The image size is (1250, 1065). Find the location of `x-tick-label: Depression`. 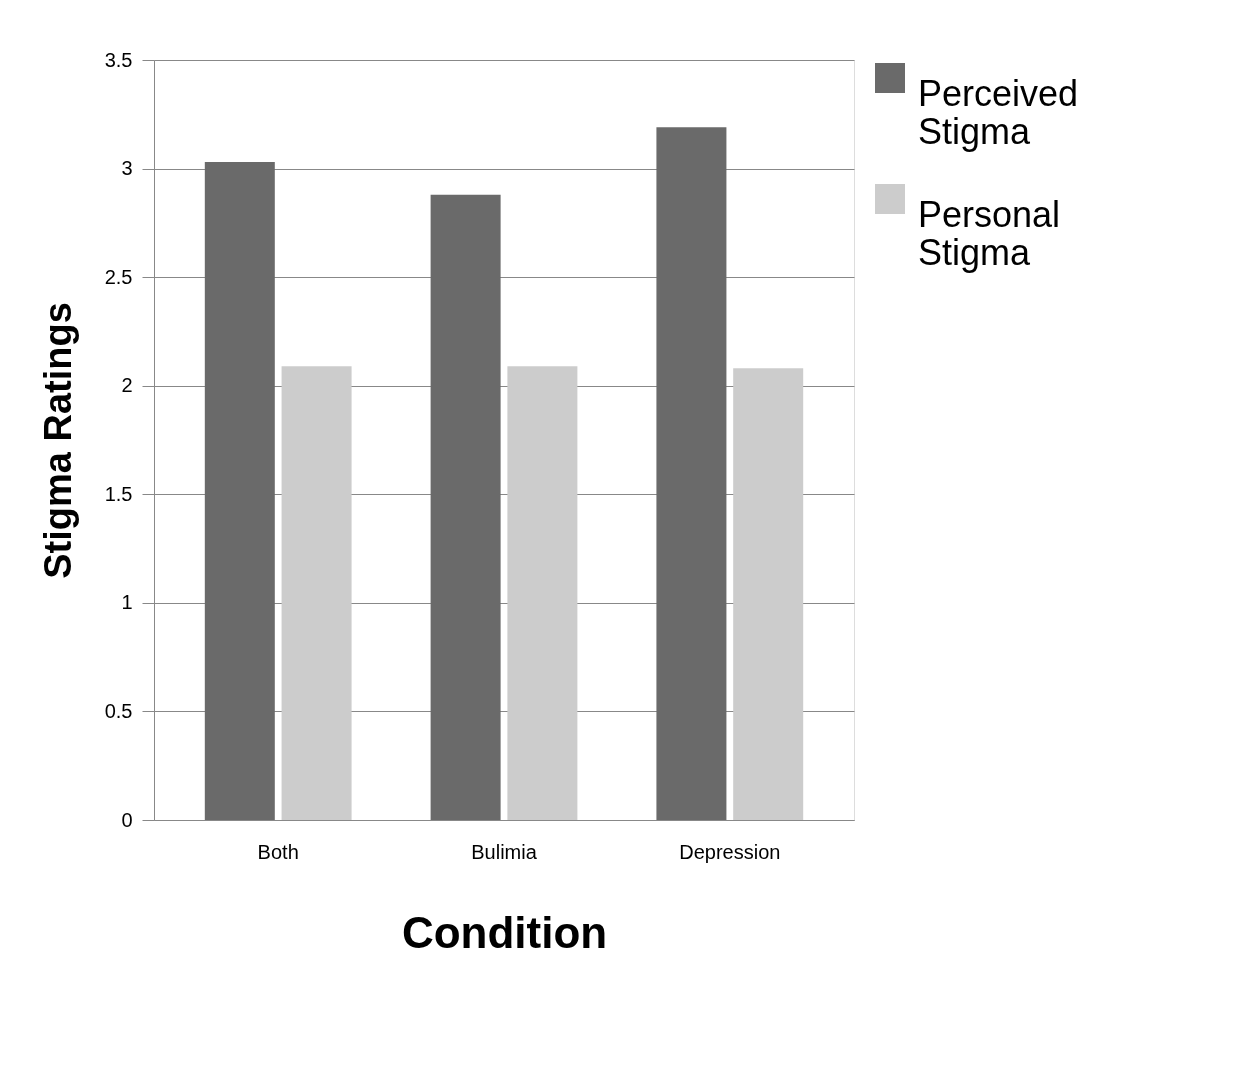

x-tick-label: Depression is located at coordinates (730, 851).